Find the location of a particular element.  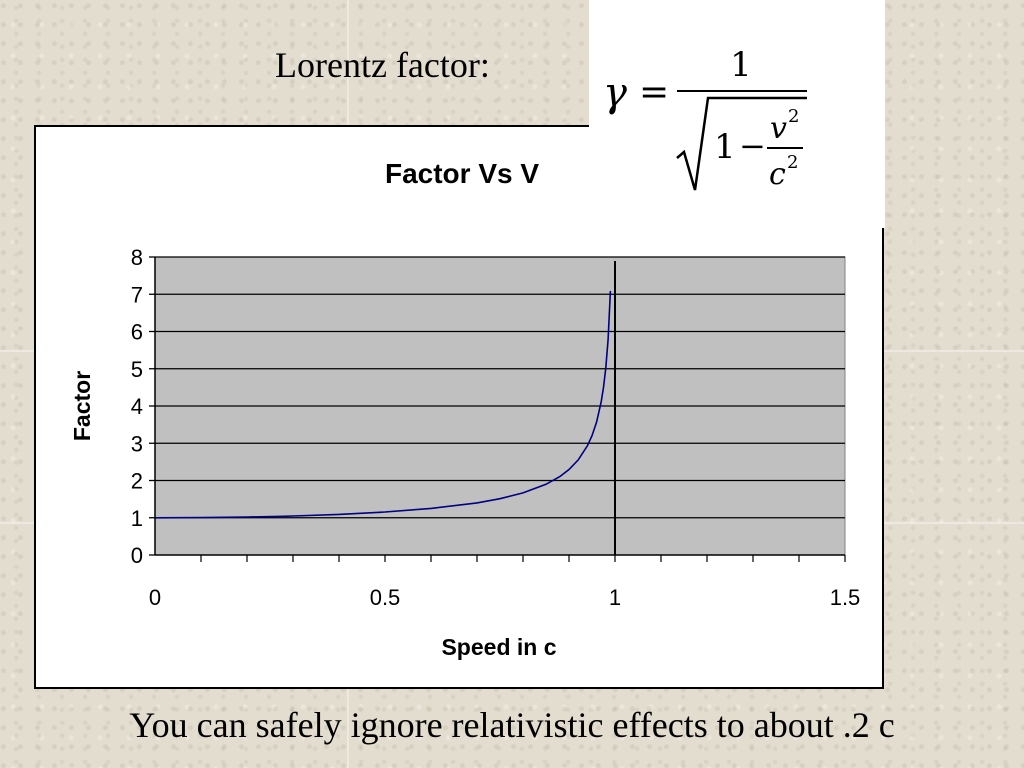

x-axis-label: Speed in c is located at coordinates (498, 647).